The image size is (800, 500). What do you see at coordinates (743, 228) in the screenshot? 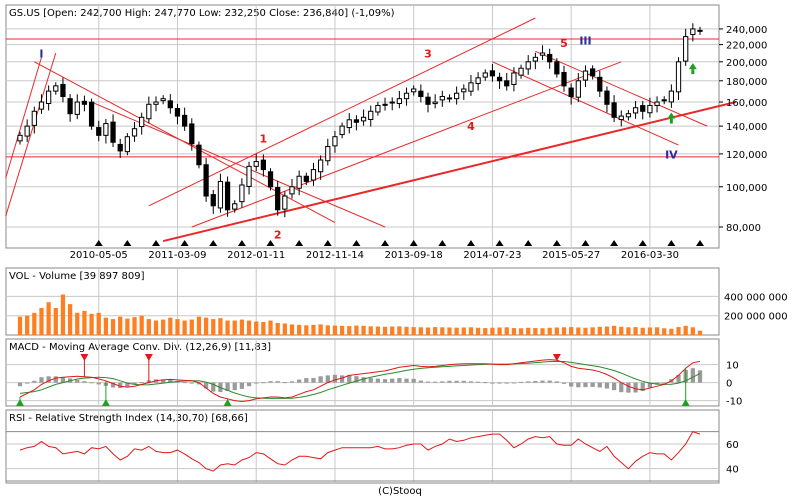
I see `y-tick-label: 80,000` at bounding box center [743, 228].